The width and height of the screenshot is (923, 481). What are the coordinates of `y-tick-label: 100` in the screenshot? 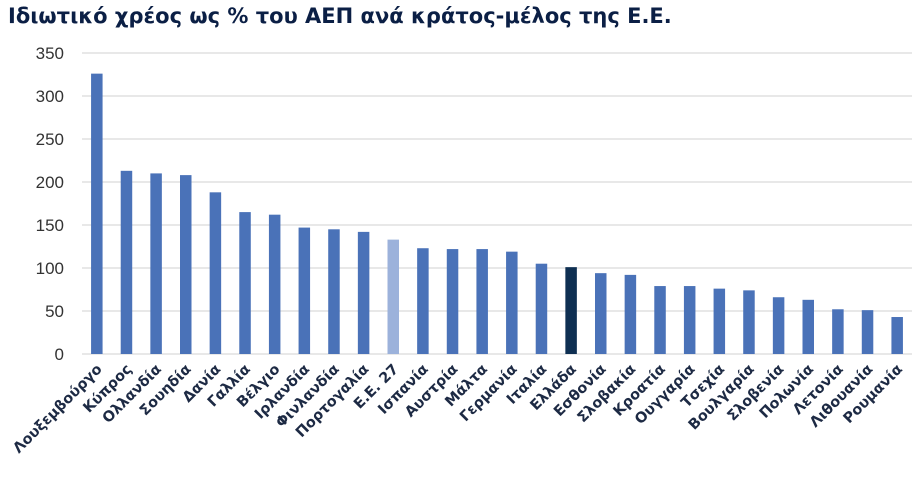 It's located at (50, 268).